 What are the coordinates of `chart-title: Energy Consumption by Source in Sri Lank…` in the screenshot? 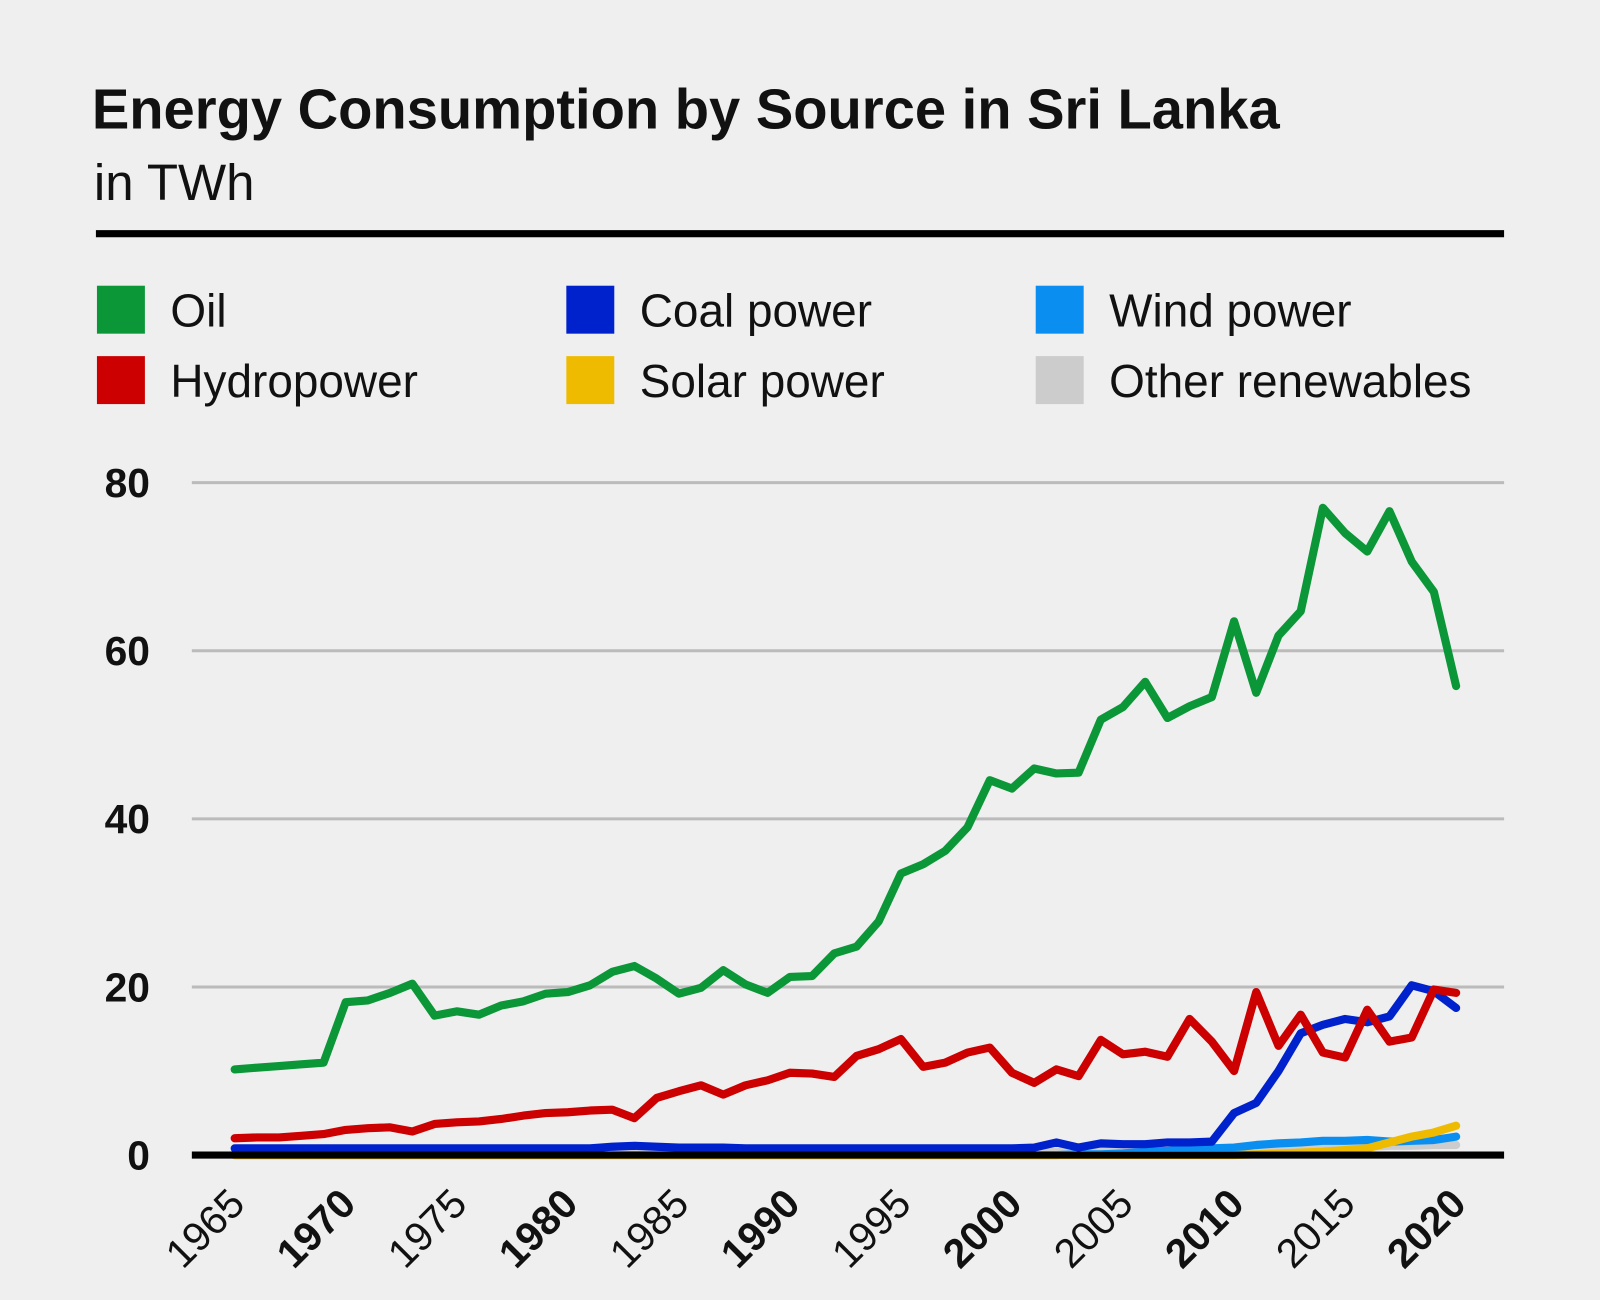 It's located at (686, 109).